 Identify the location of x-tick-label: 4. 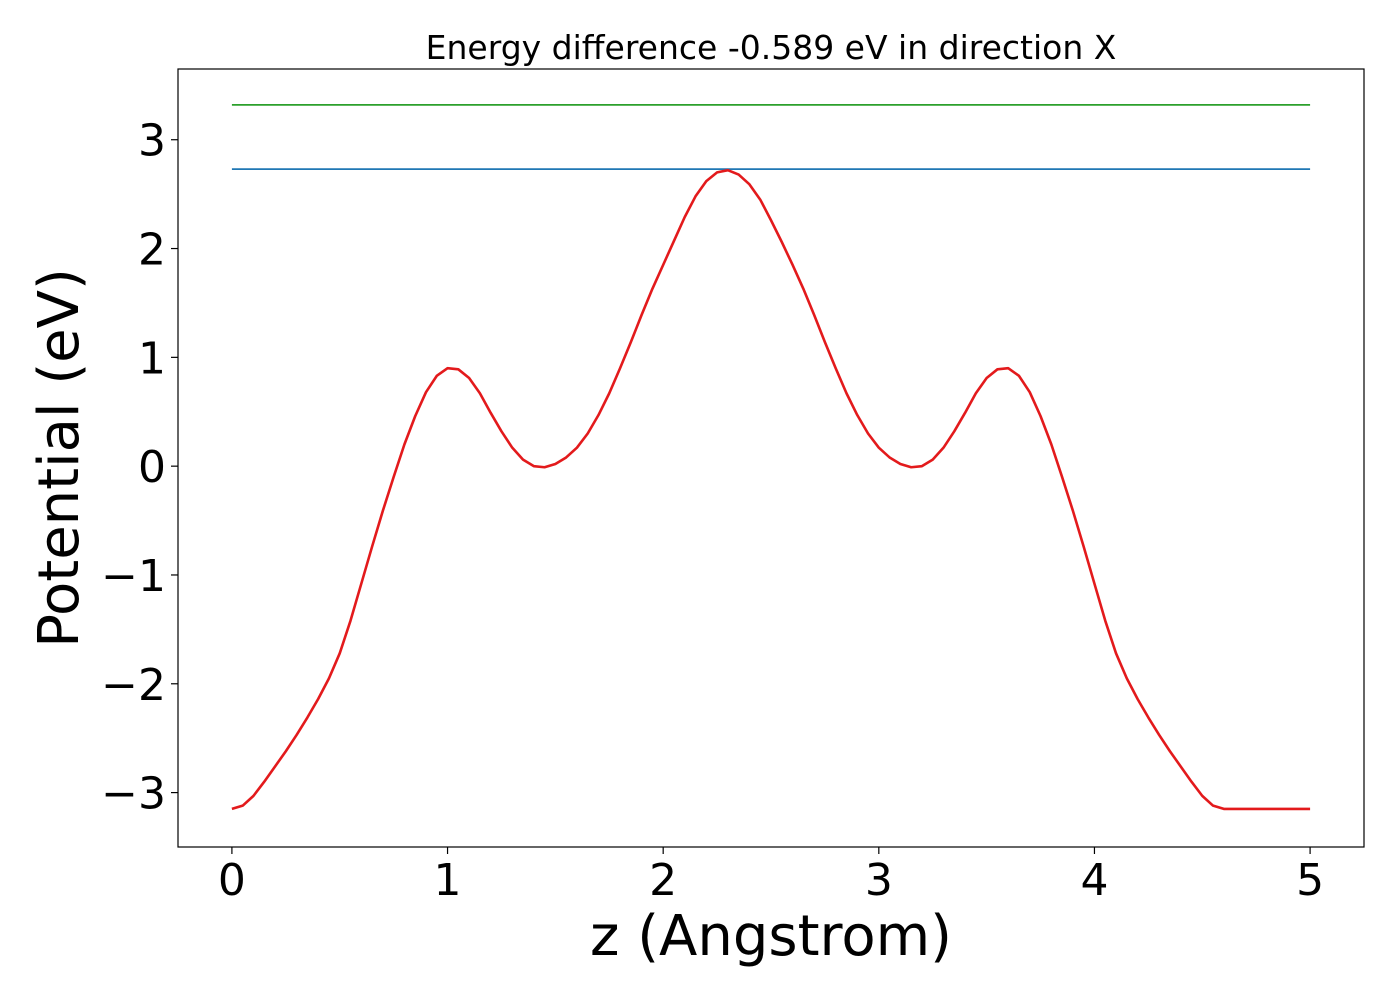
(1094, 880).